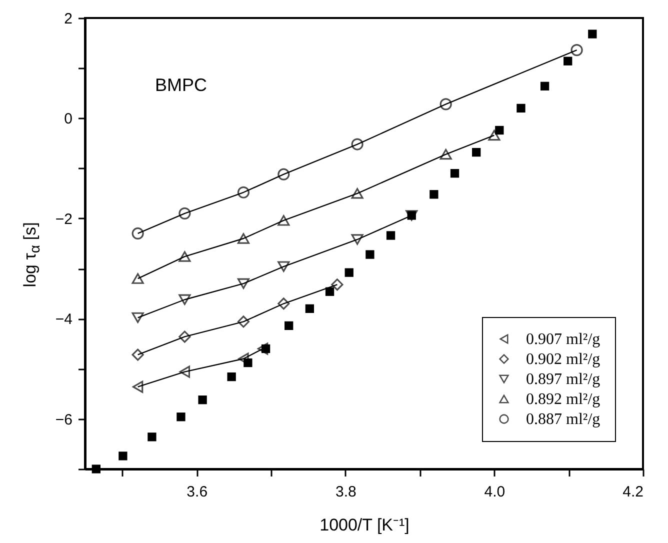 The image size is (668, 543). What do you see at coordinates (63, 219) in the screenshot?
I see `y-tick-label: −2` at bounding box center [63, 219].